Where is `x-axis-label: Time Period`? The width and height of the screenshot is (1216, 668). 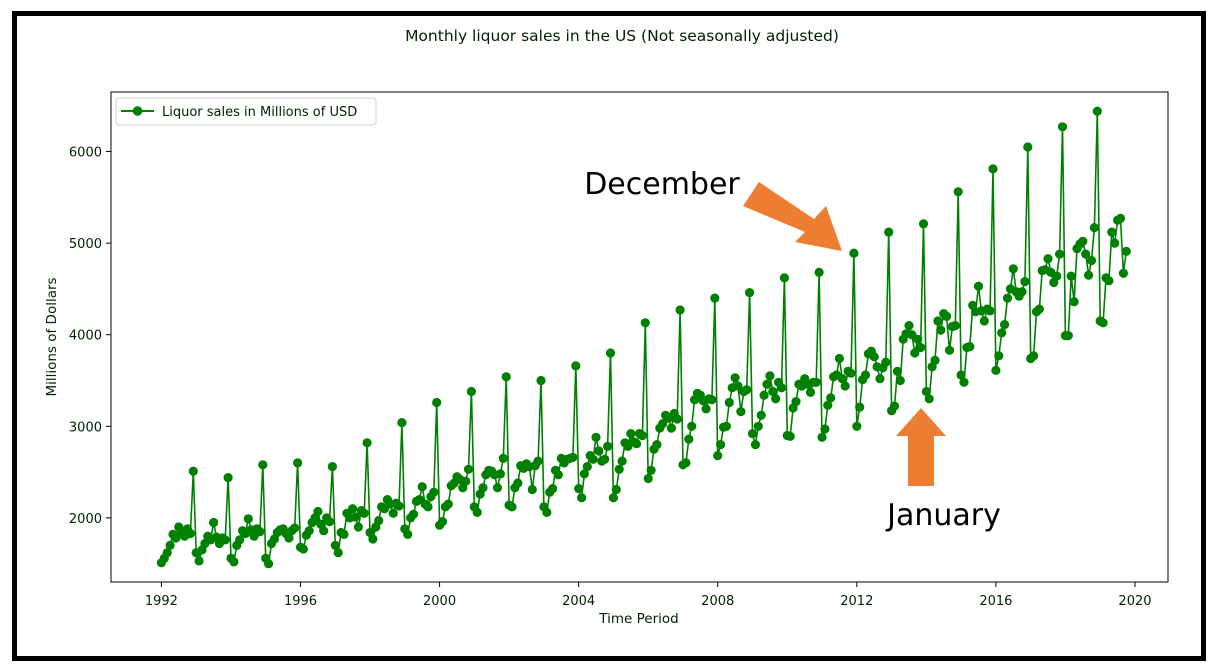 x-axis-label: Time Period is located at coordinates (638, 619).